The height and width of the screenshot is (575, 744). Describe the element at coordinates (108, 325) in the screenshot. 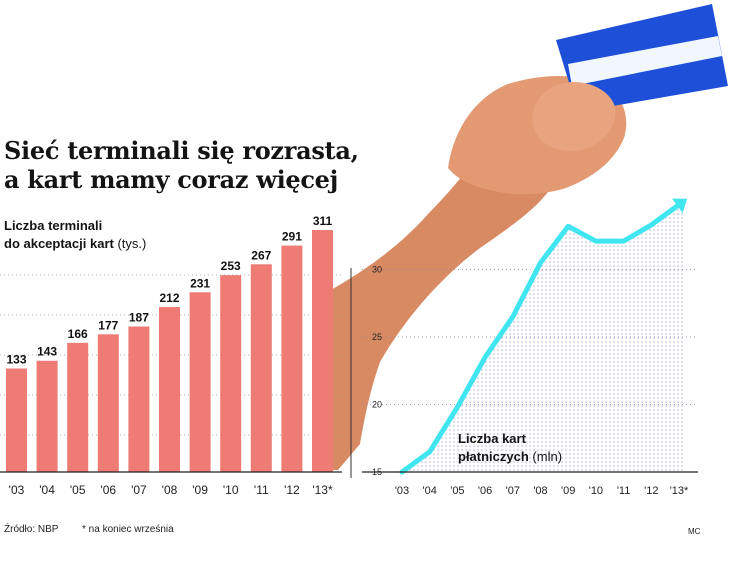

I see `terminal-value-label: 177` at that location.